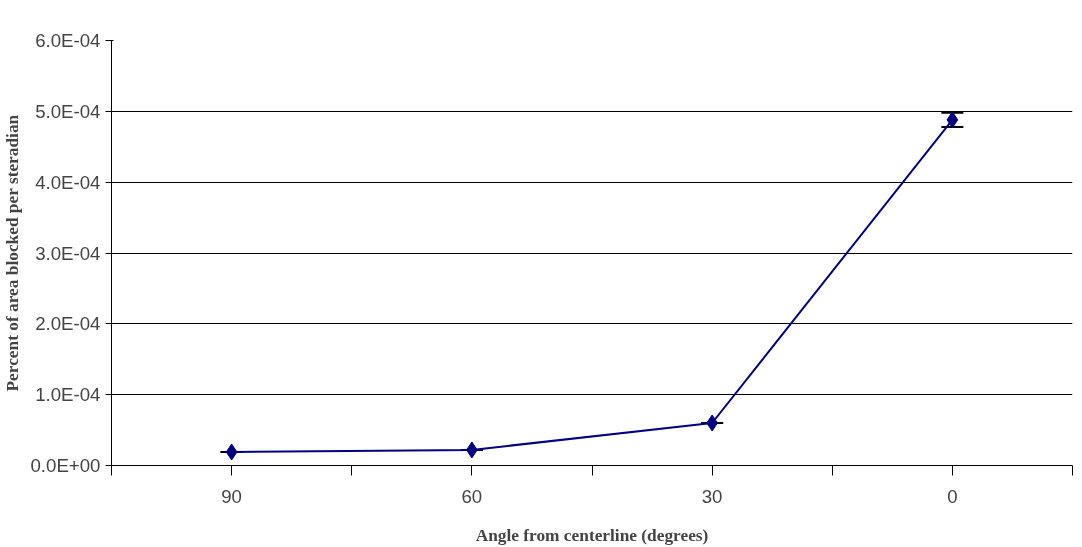 This screenshot has width=1082, height=547. I want to click on x-tick-label: 30, so click(712, 496).